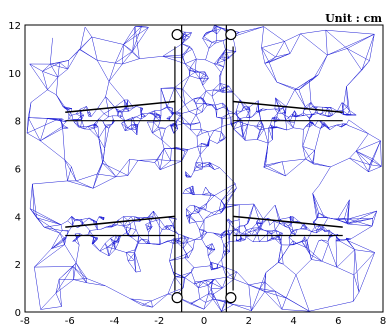 This screenshot has width=387, height=327. I want to click on x-tick-label: -4, so click(115, 321).